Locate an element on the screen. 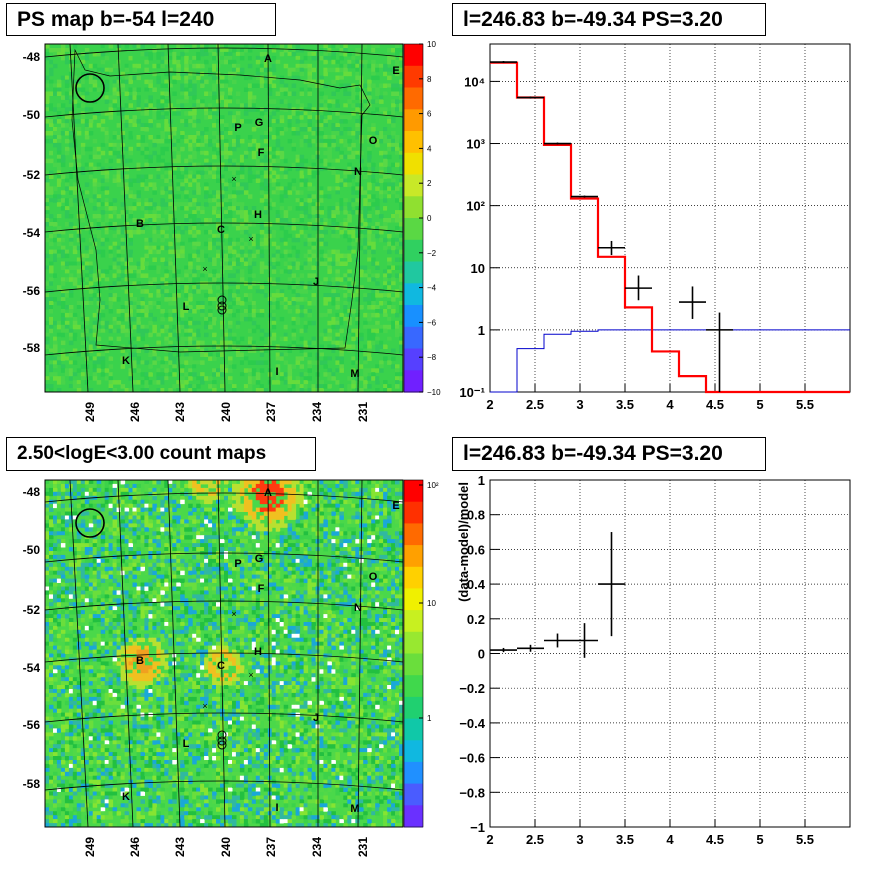 The image size is (896, 872). y-tick-label: 1 is located at coordinates (481, 480).